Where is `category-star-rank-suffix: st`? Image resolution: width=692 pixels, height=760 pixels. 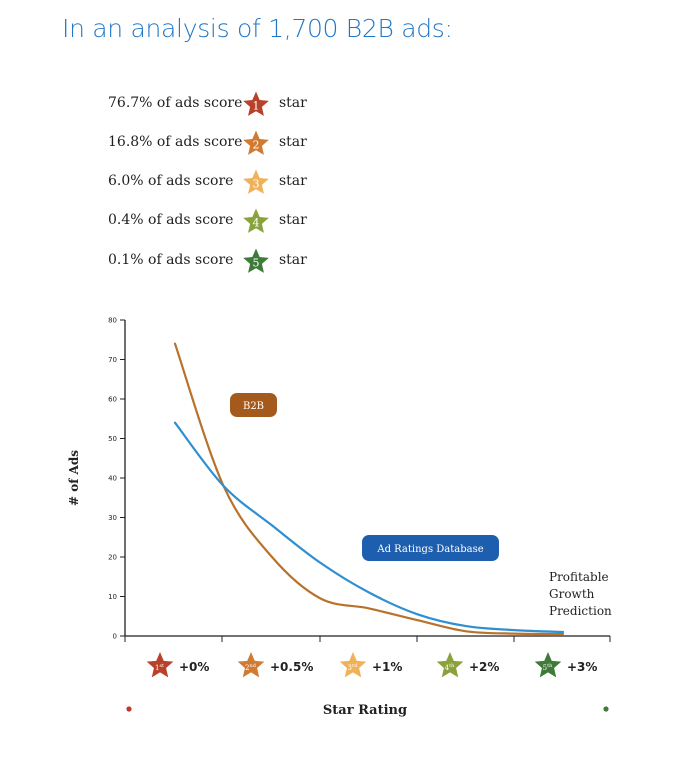 category-star-rank-suffix: st is located at coordinates (161, 666).